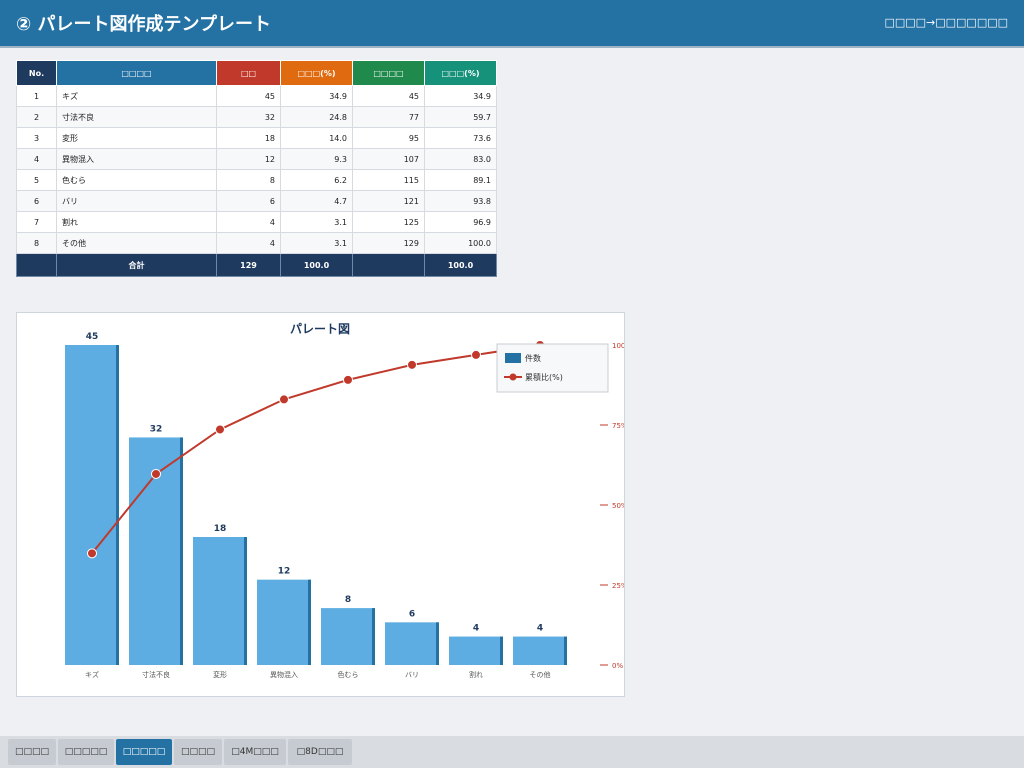 The image size is (1024, 768). I want to click on cell-total-count: 129, so click(248, 265).